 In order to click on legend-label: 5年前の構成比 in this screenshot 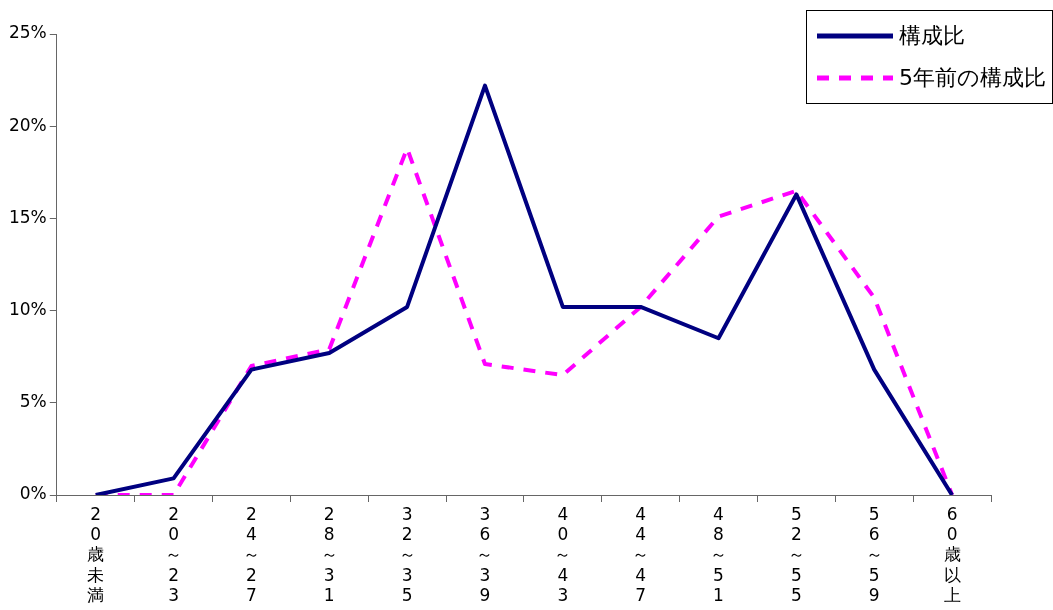, I will do `click(972, 78)`.